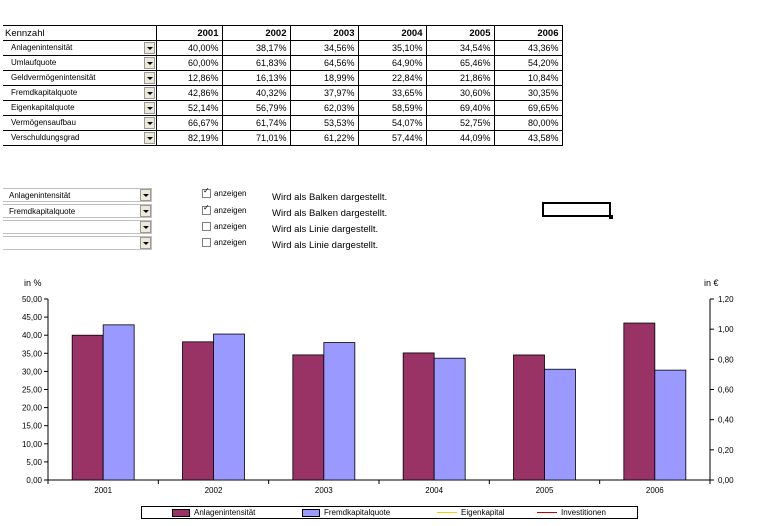 This screenshot has width=768, height=526. Describe the element at coordinates (189, 48) in the screenshot. I see `table-cell: 40,00%` at that location.